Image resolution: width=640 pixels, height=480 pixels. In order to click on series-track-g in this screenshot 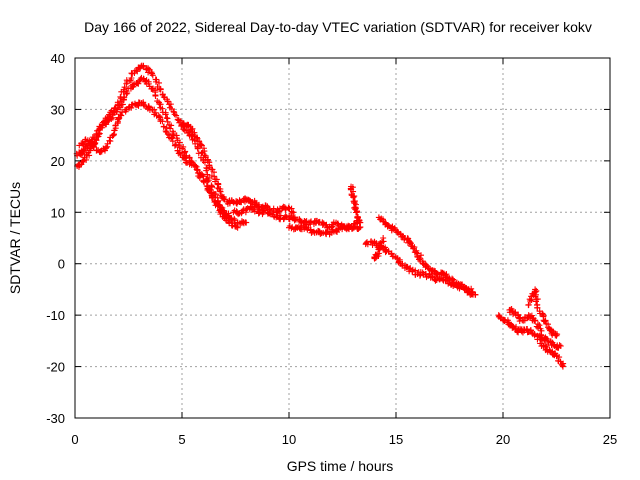, I will do `click(355, 204)`.